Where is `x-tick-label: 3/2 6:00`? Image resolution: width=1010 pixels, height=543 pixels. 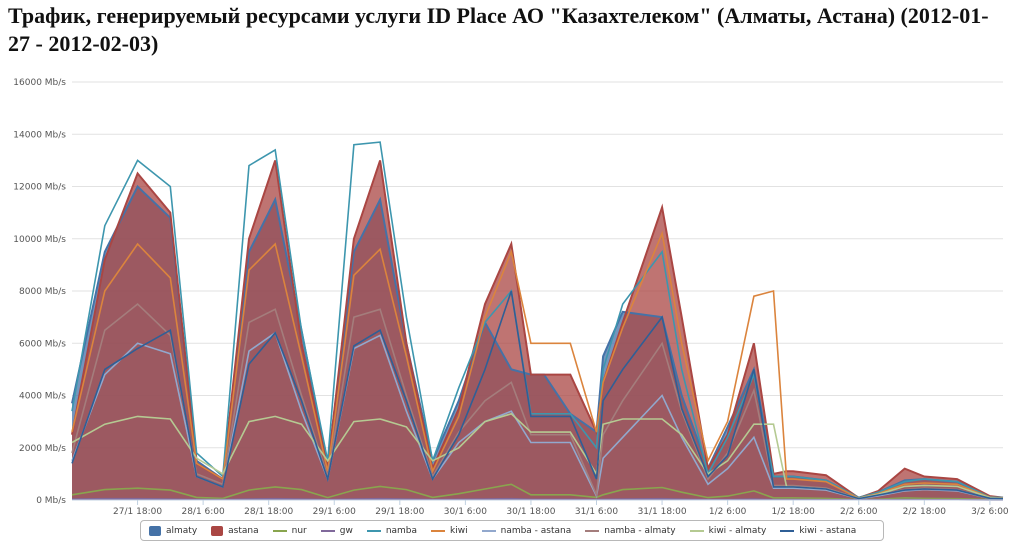
x-tick-label: 3/2 6:00 is located at coordinates (990, 512).